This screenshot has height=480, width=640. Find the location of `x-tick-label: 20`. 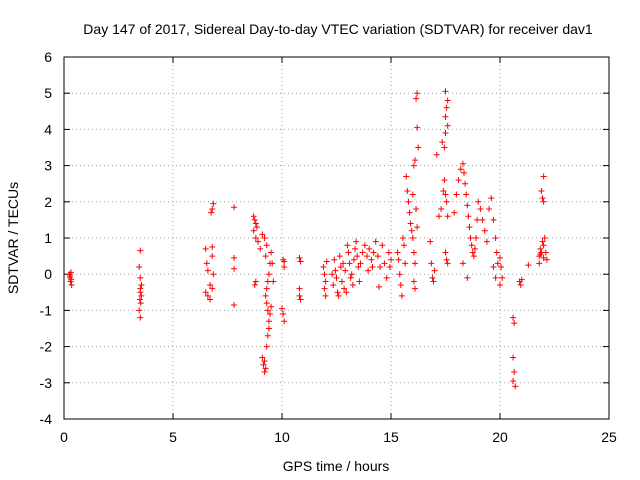

x-tick-label: 20 is located at coordinates (500, 437).